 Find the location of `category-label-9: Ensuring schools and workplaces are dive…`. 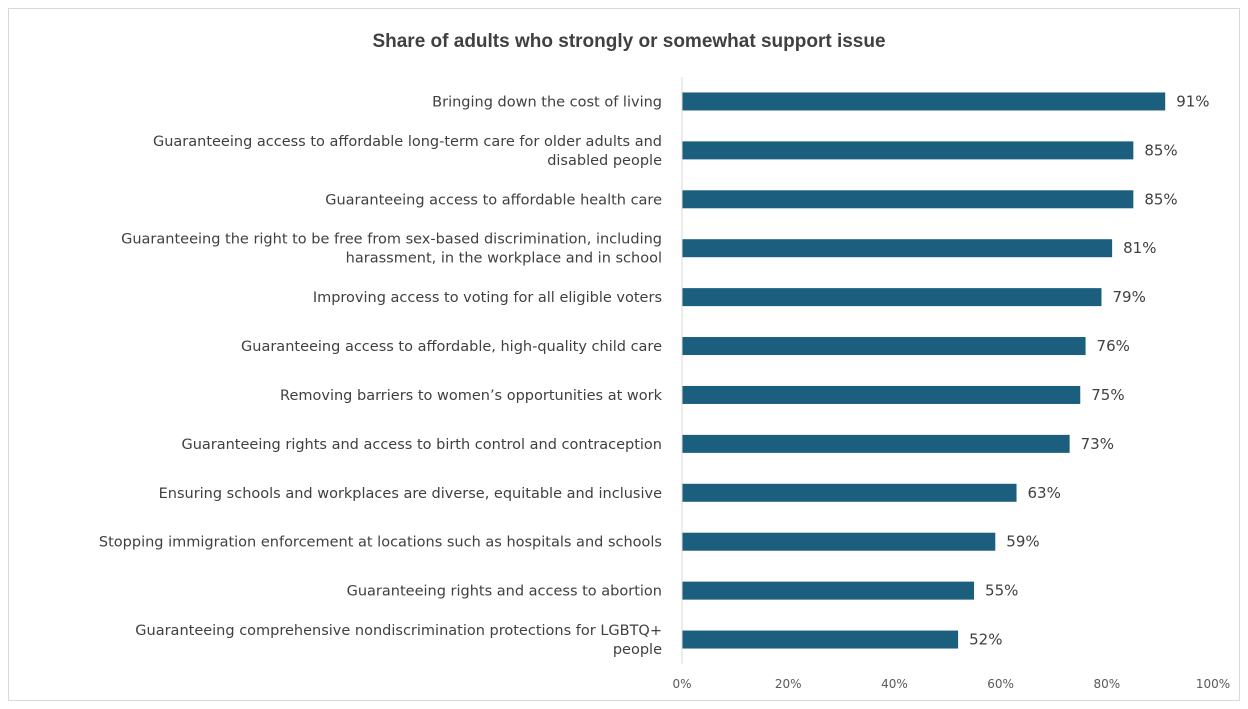

category-label-9: Ensuring schools and workplaces are dive… is located at coordinates (410, 494).